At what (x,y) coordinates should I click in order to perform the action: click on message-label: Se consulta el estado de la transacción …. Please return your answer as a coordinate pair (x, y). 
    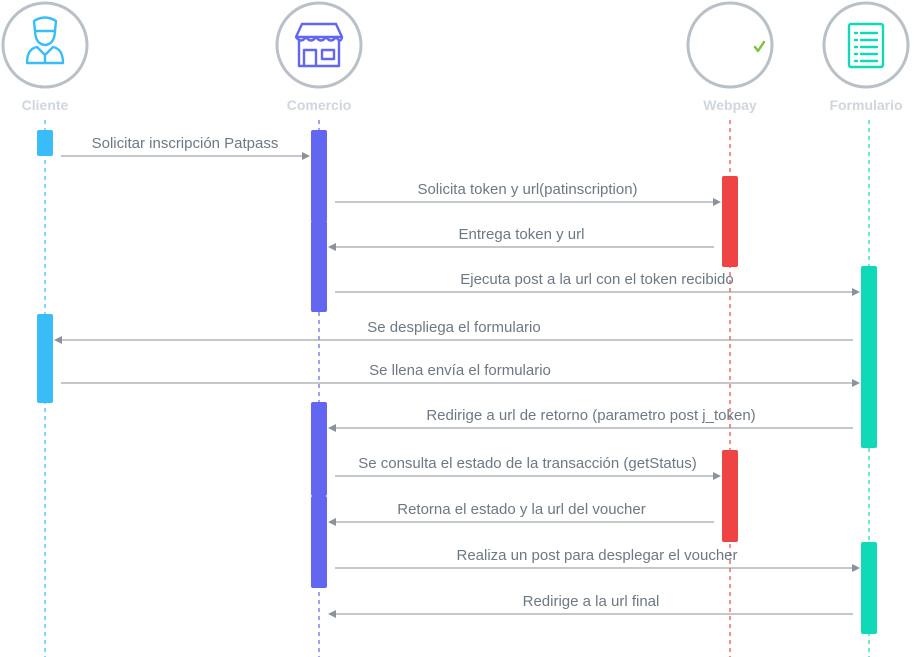
    Looking at the image, I should click on (527, 463).